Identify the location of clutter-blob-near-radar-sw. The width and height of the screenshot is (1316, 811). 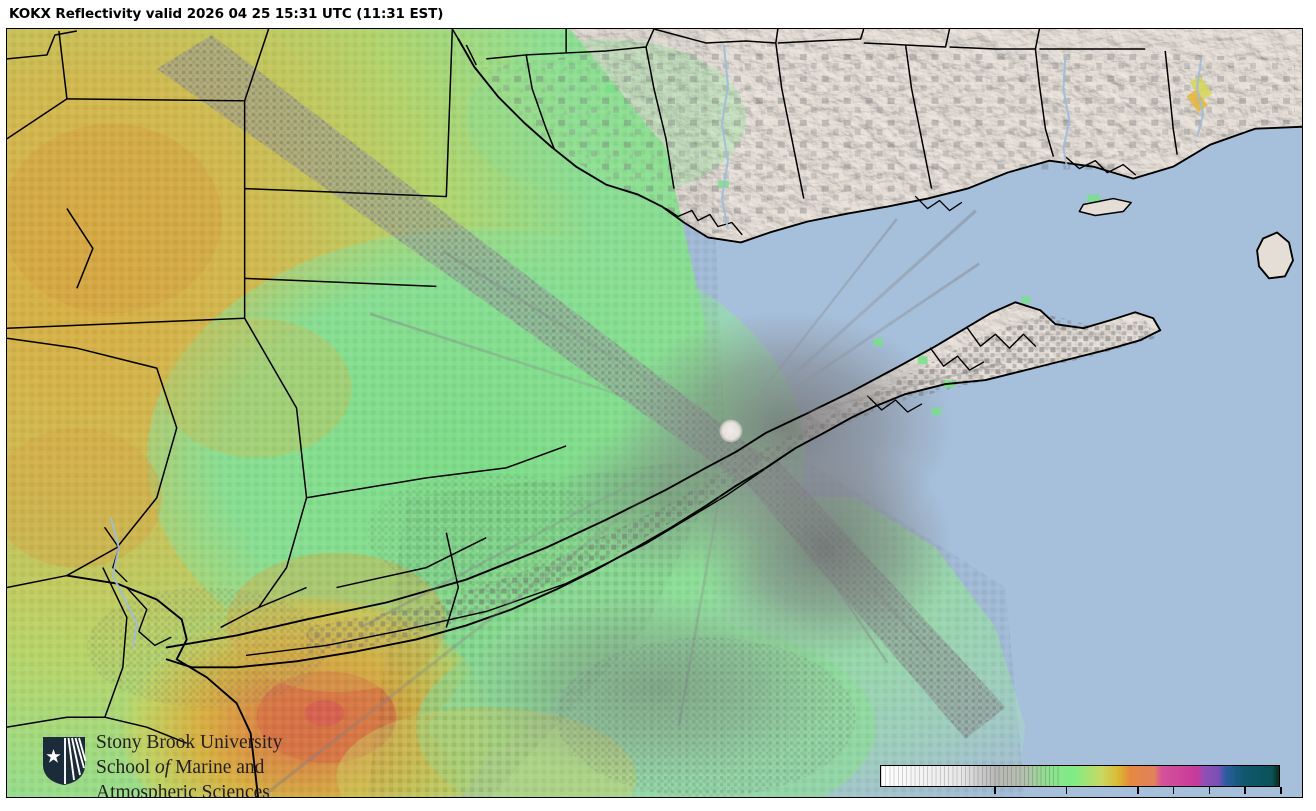
(666, 497).